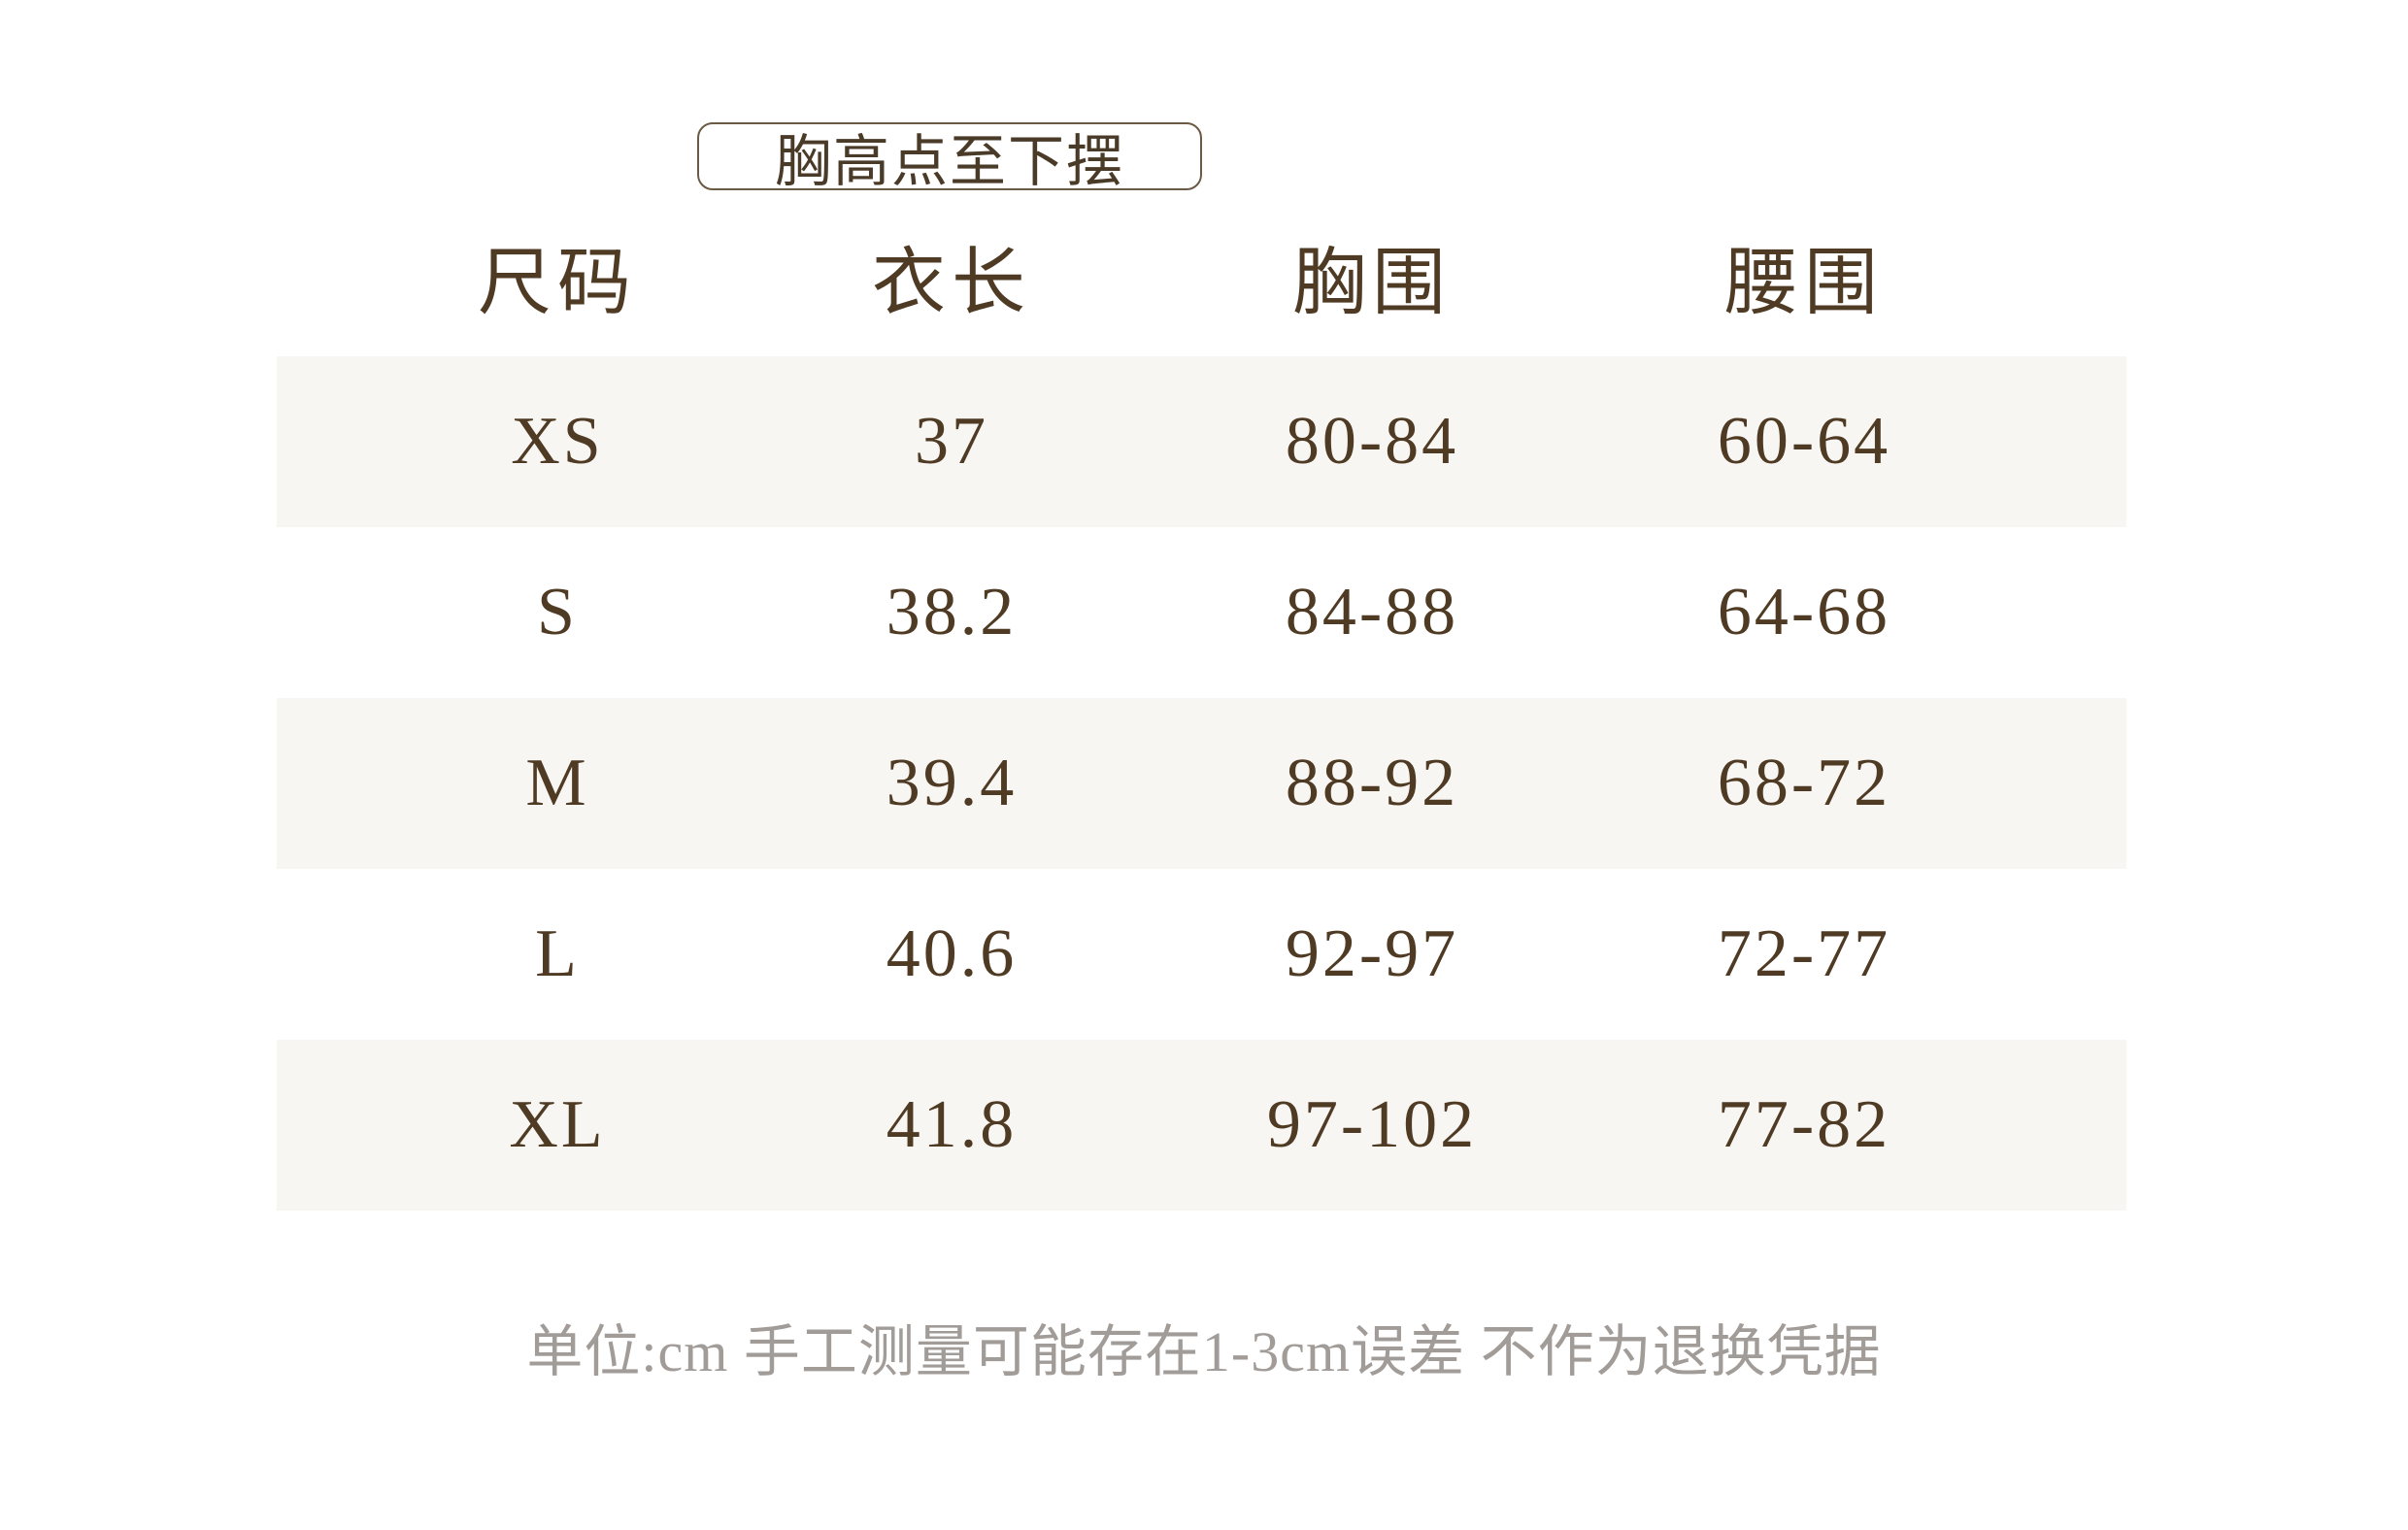 The image size is (2408, 1530). What do you see at coordinates (952, 283) in the screenshot?
I see `header-length: 衣长` at bounding box center [952, 283].